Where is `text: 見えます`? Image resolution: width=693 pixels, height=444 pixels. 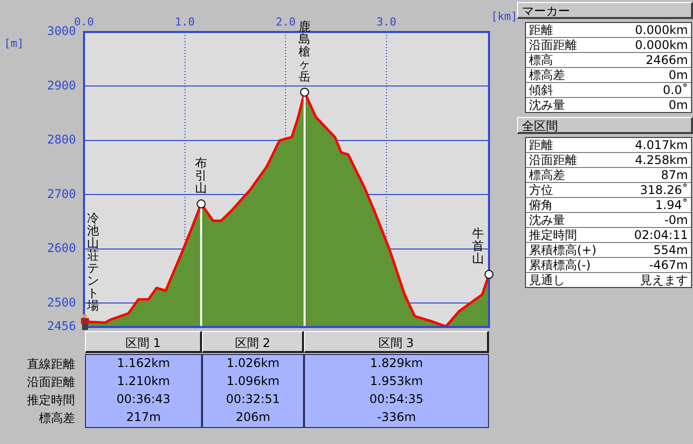 text: 見えます is located at coordinates (664, 280).